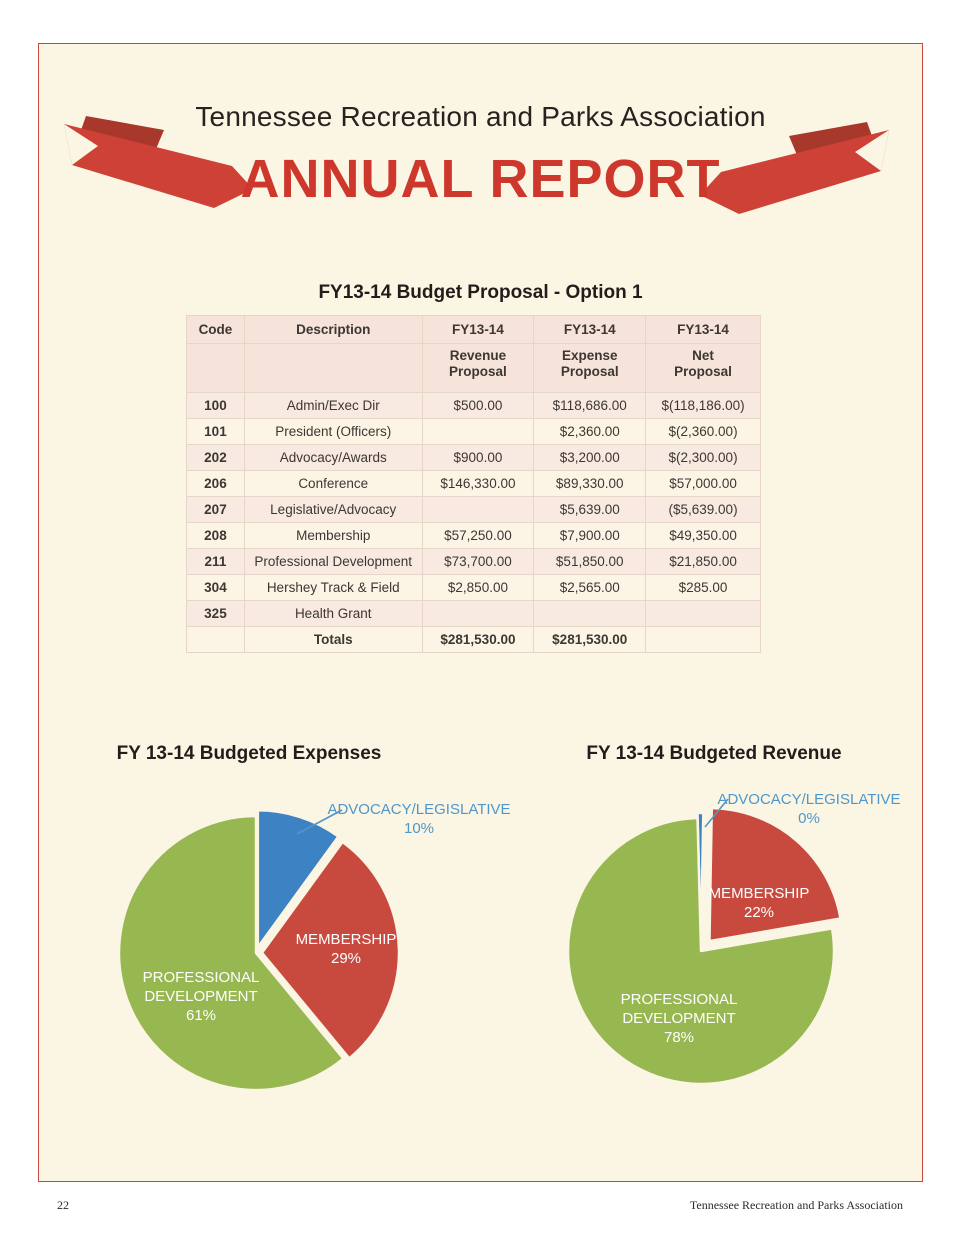  What do you see at coordinates (759, 903) in the screenshot?
I see `revenue-membership-label: MEMBERSHIP 22%` at bounding box center [759, 903].